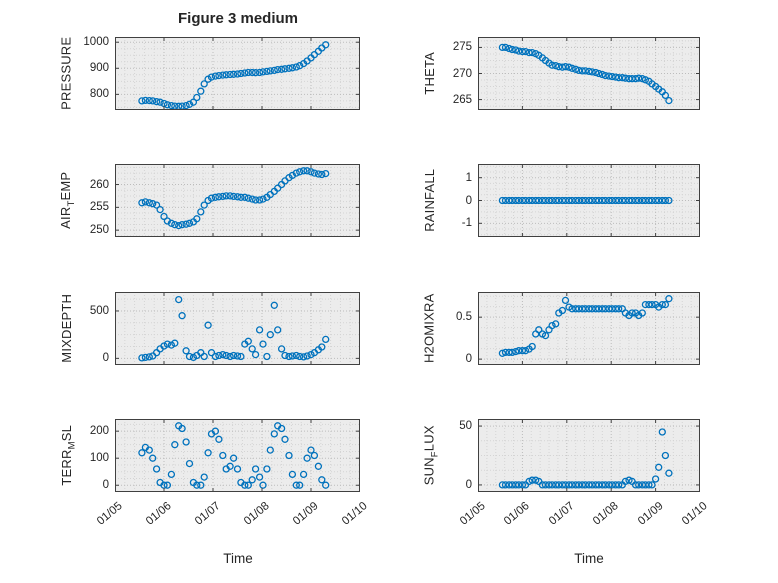 The width and height of the screenshot is (778, 583). Describe the element at coordinates (204, 514) in the screenshot. I see `x-tick-label: 01/07` at that location.